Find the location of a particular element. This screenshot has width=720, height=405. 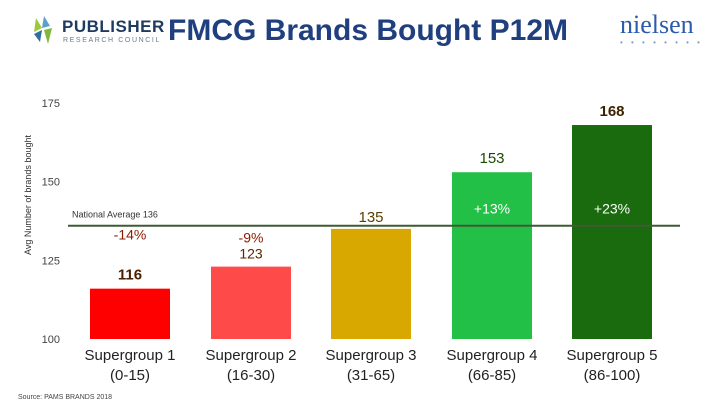

value-label: 135 is located at coordinates (370, 217).